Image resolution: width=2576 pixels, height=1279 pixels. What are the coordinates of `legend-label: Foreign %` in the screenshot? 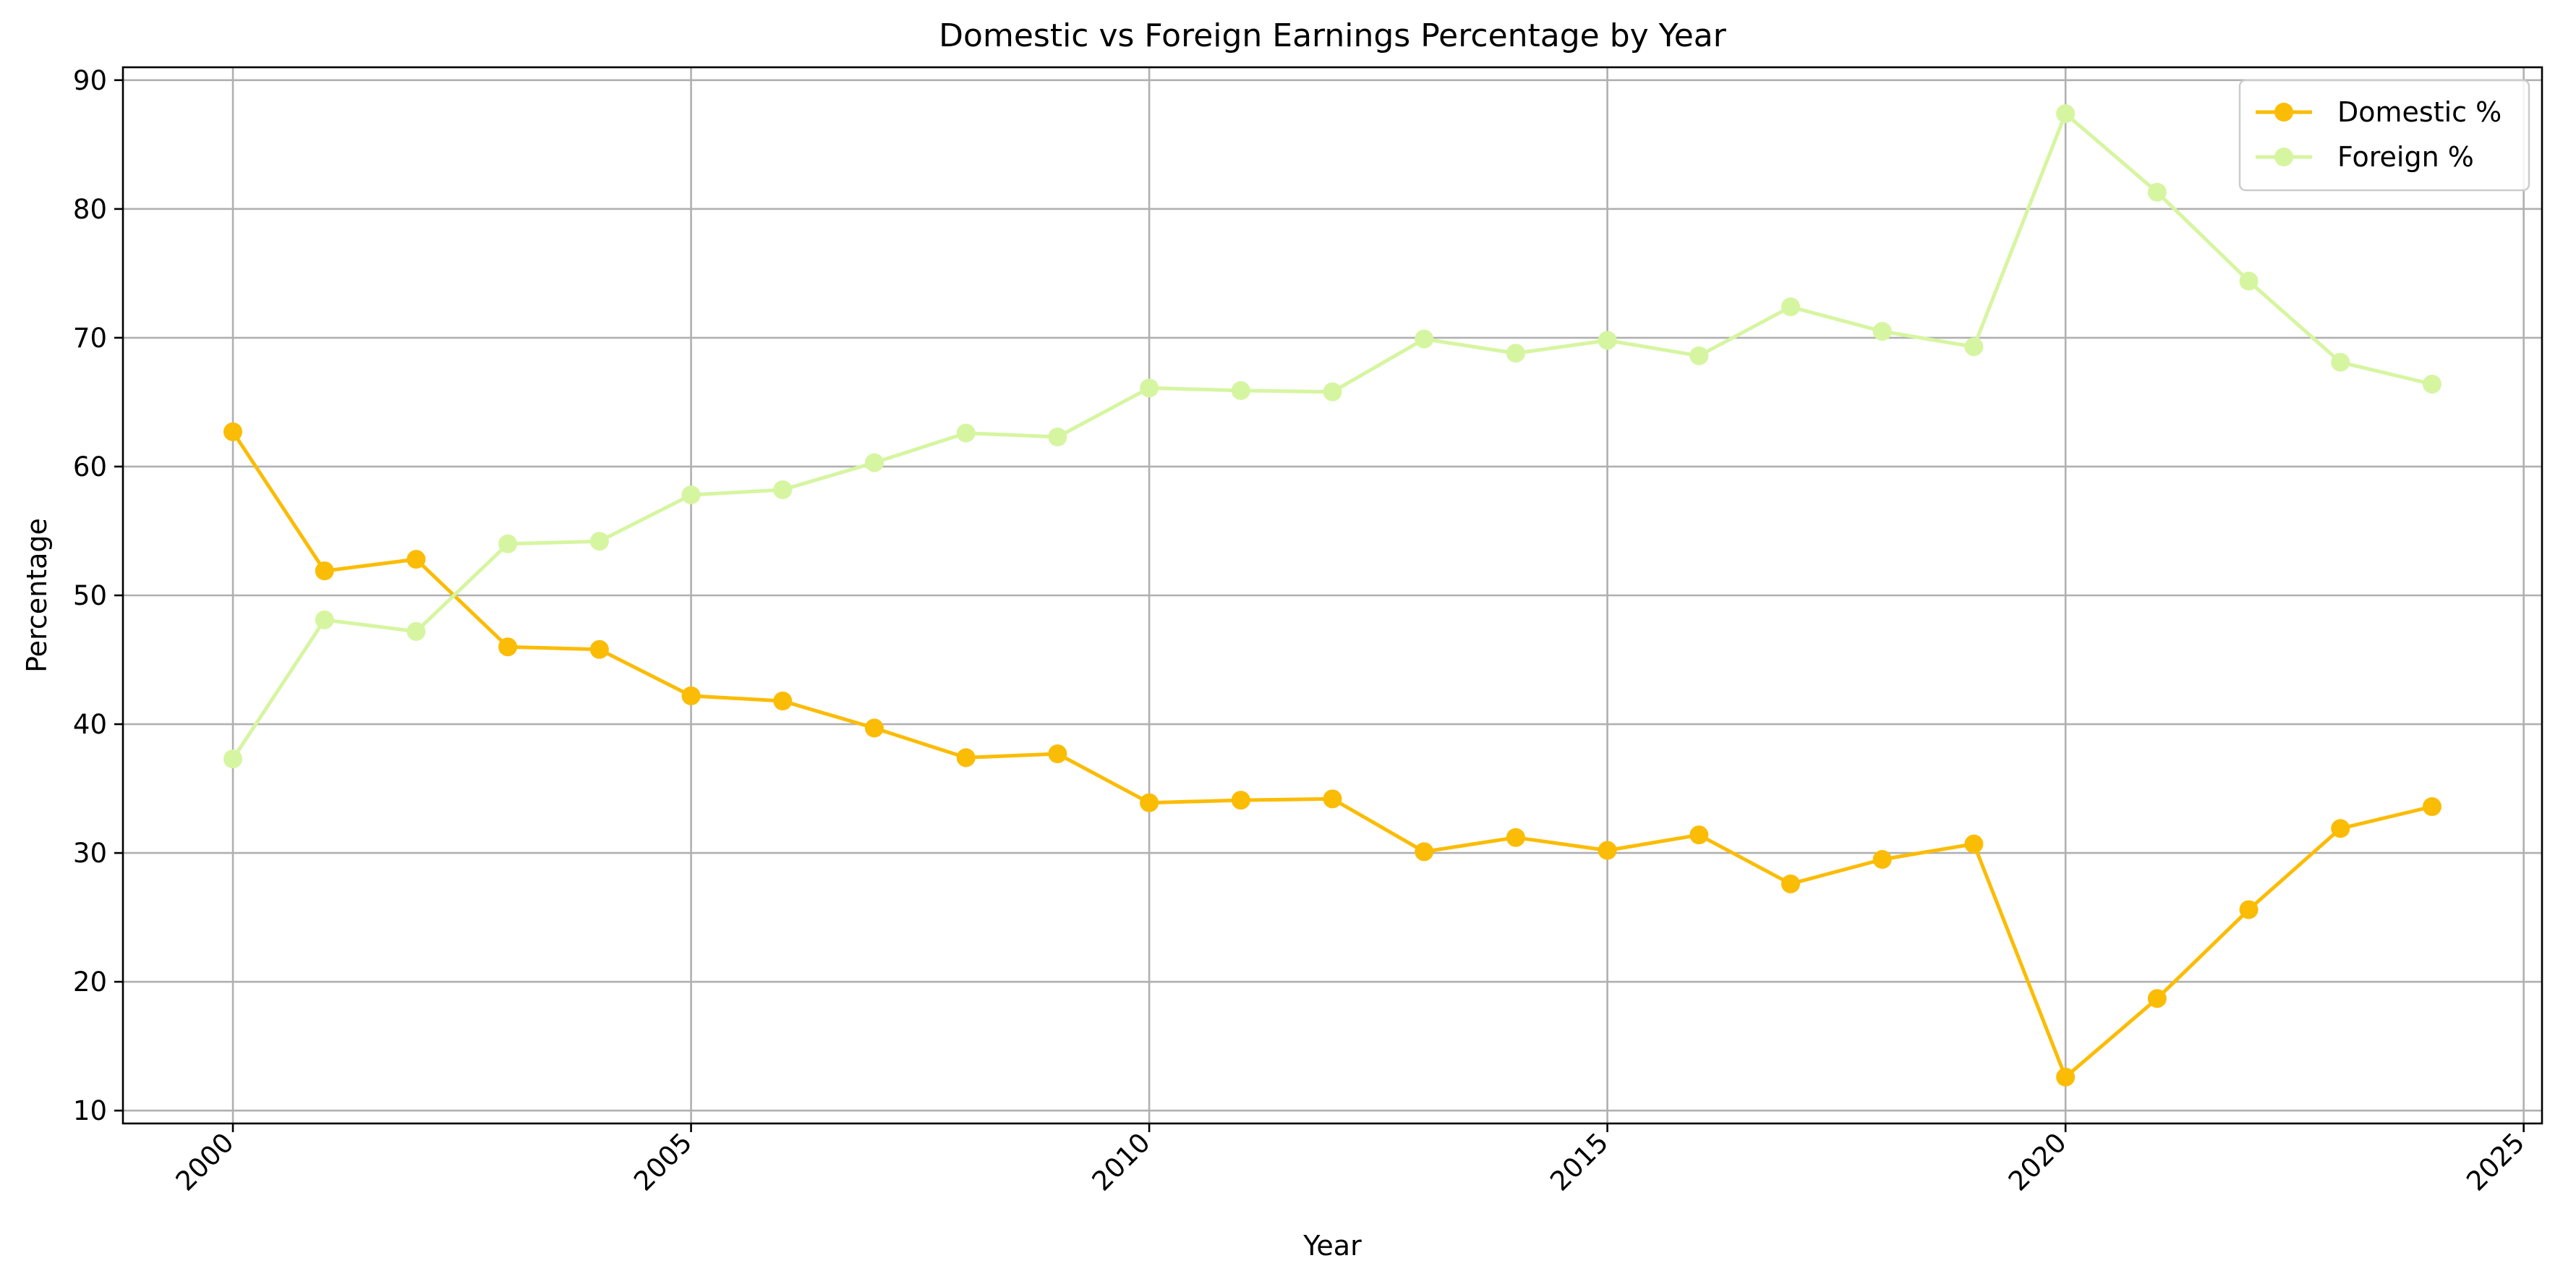 It's located at (2405, 157).